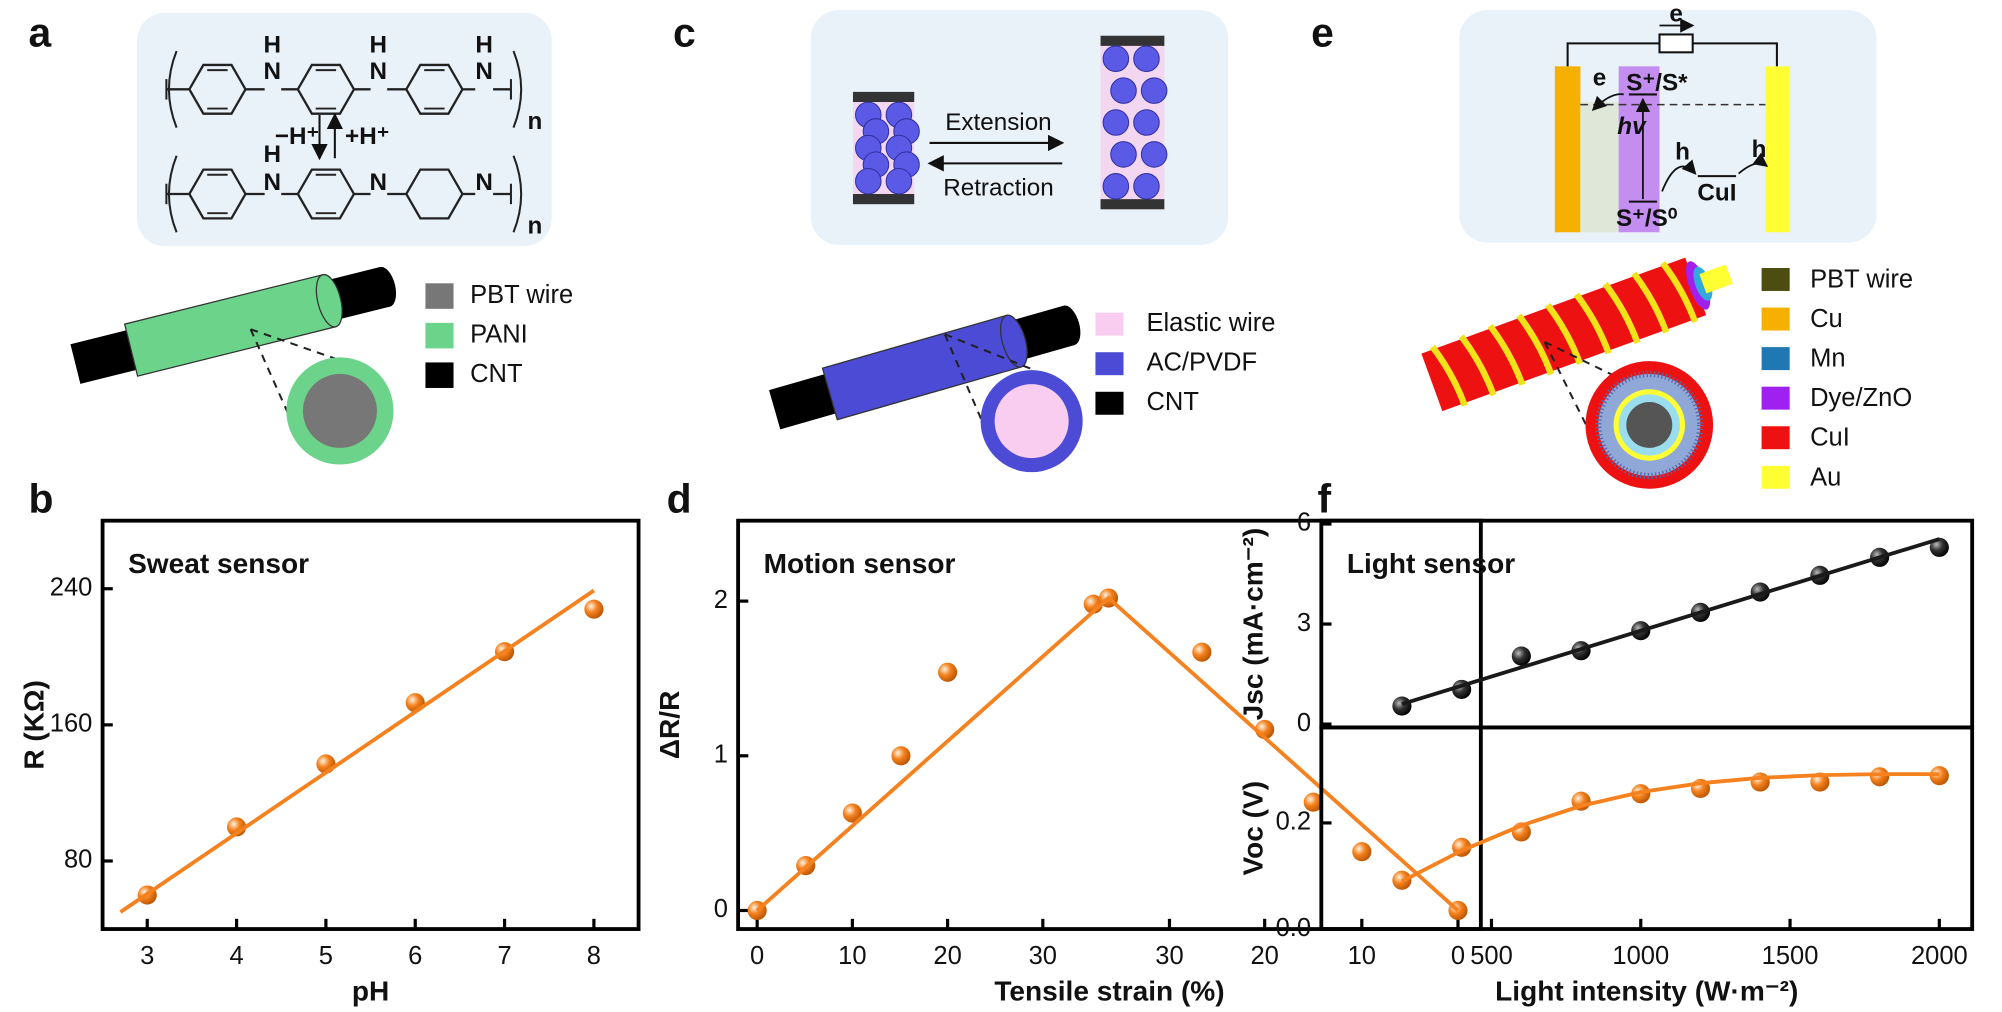  Describe the element at coordinates (1827, 359) in the screenshot. I see `legend-label: Mn` at that location.